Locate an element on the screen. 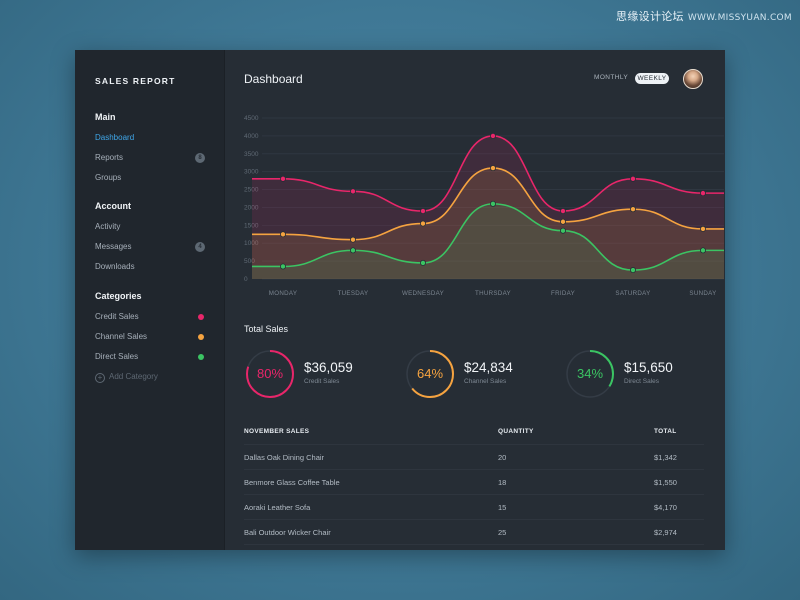 This screenshot has width=800, height=600. table-cell-quantity: 18 is located at coordinates (502, 482).